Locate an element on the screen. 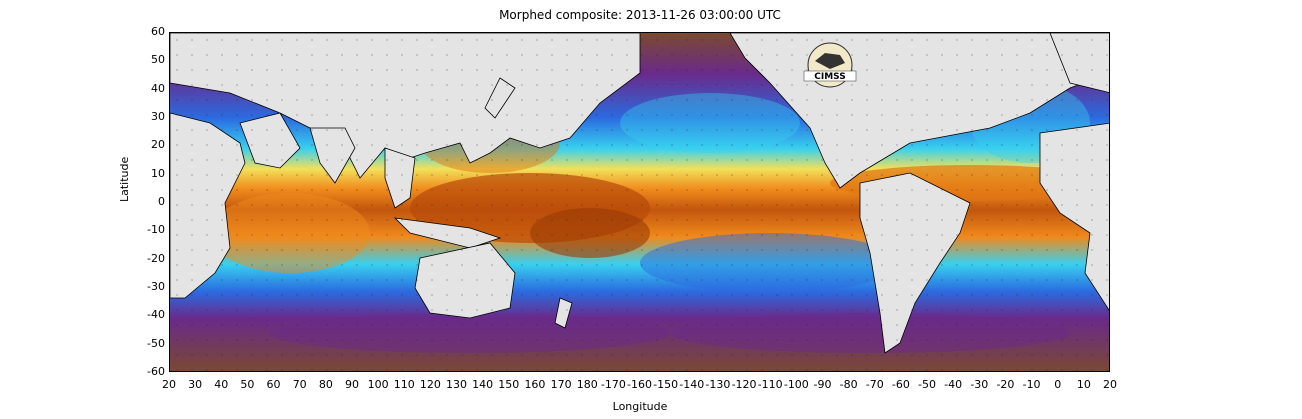 This screenshot has width=1302, height=419. cimss-logo-text: CIMSS is located at coordinates (829, 77).